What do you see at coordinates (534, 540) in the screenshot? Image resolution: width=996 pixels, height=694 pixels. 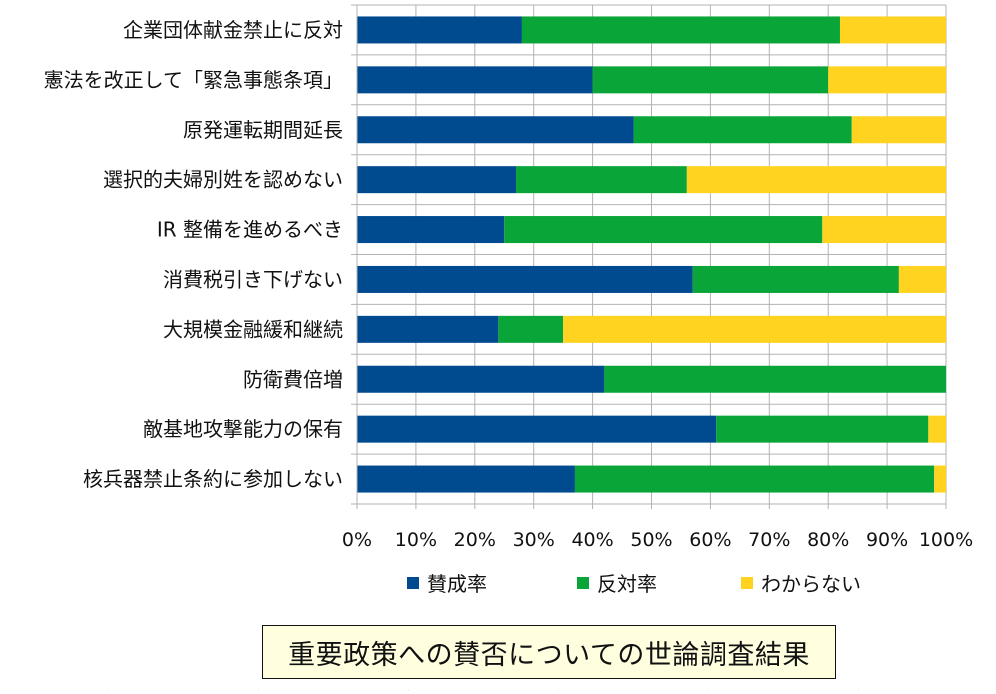 I see `x-tick-label: 30%` at bounding box center [534, 540].